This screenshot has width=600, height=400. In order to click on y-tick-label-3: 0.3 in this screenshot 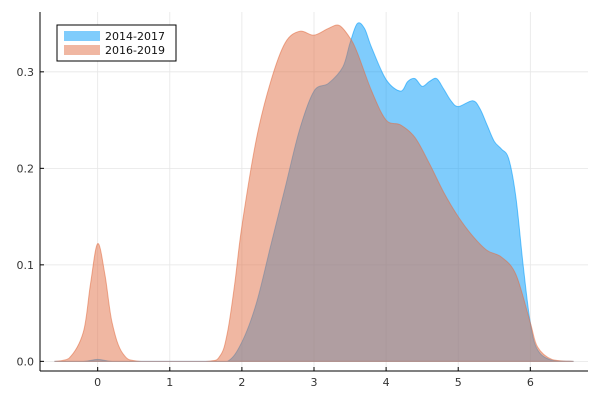, I will do `click(26, 72)`.